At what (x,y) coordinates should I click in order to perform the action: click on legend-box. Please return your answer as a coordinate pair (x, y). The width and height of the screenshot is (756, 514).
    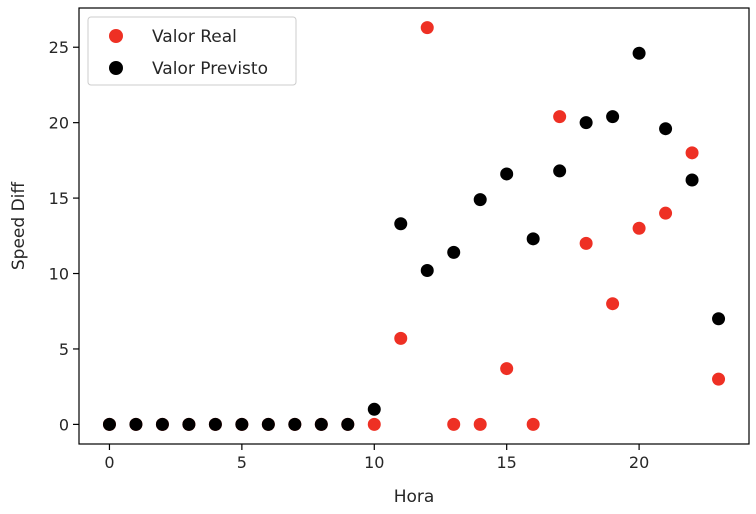
    Looking at the image, I should click on (192, 51).